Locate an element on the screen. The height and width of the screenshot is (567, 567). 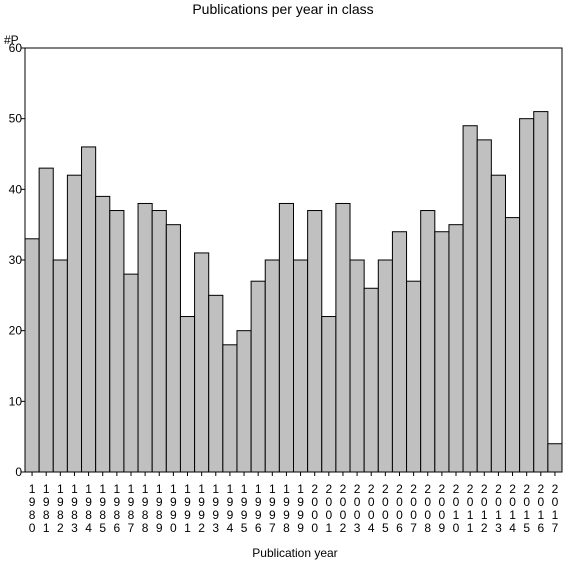
bar-1981 is located at coordinates (46, 320).